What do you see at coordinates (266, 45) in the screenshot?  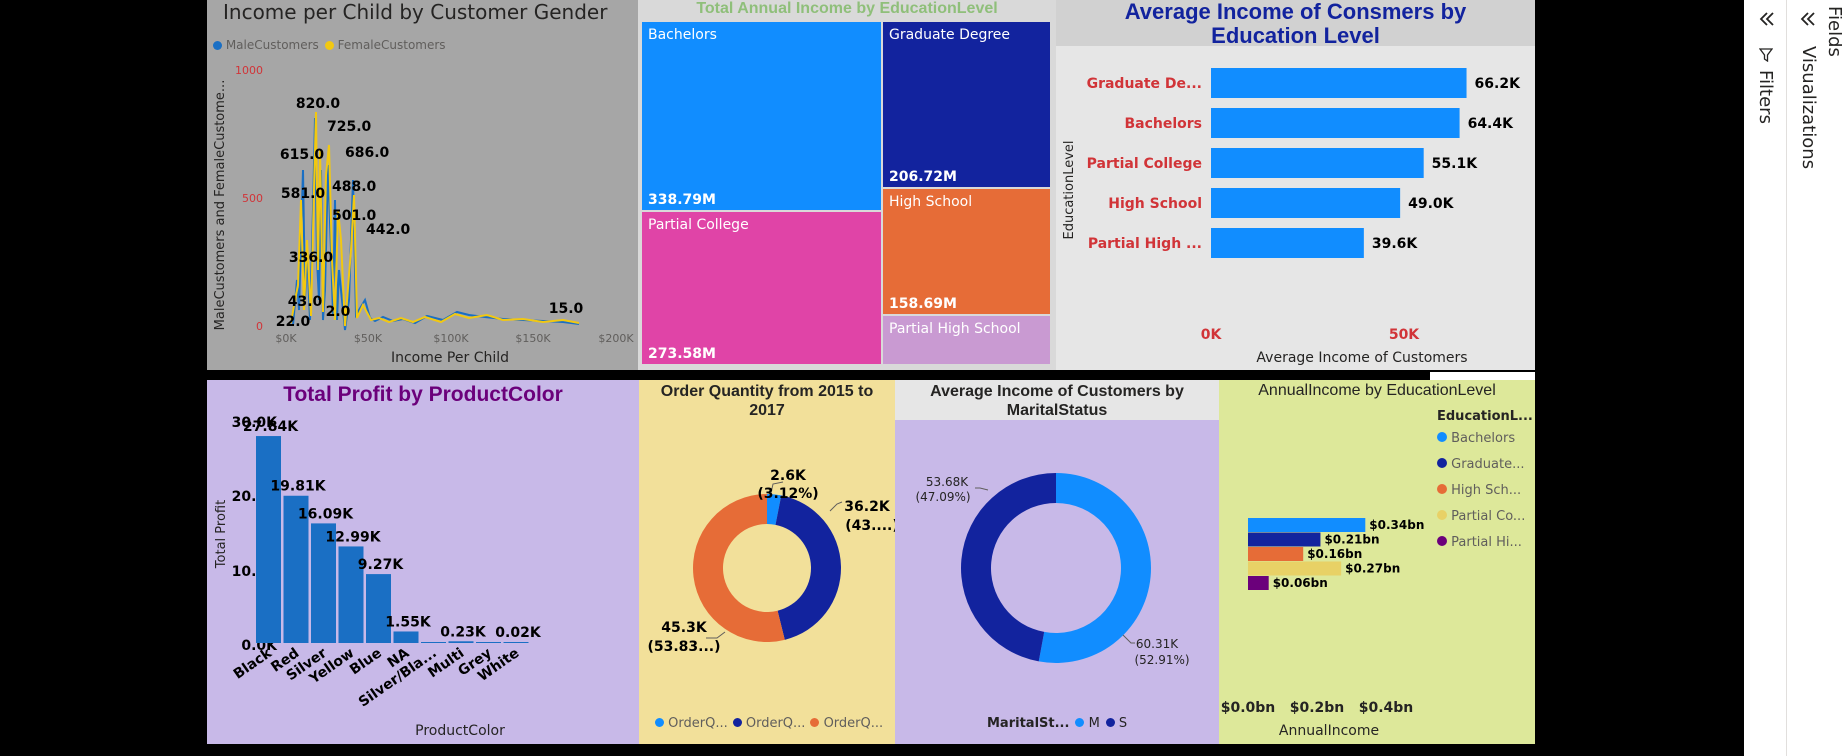 I see `legend-item-male: MaleCustomers` at bounding box center [266, 45].